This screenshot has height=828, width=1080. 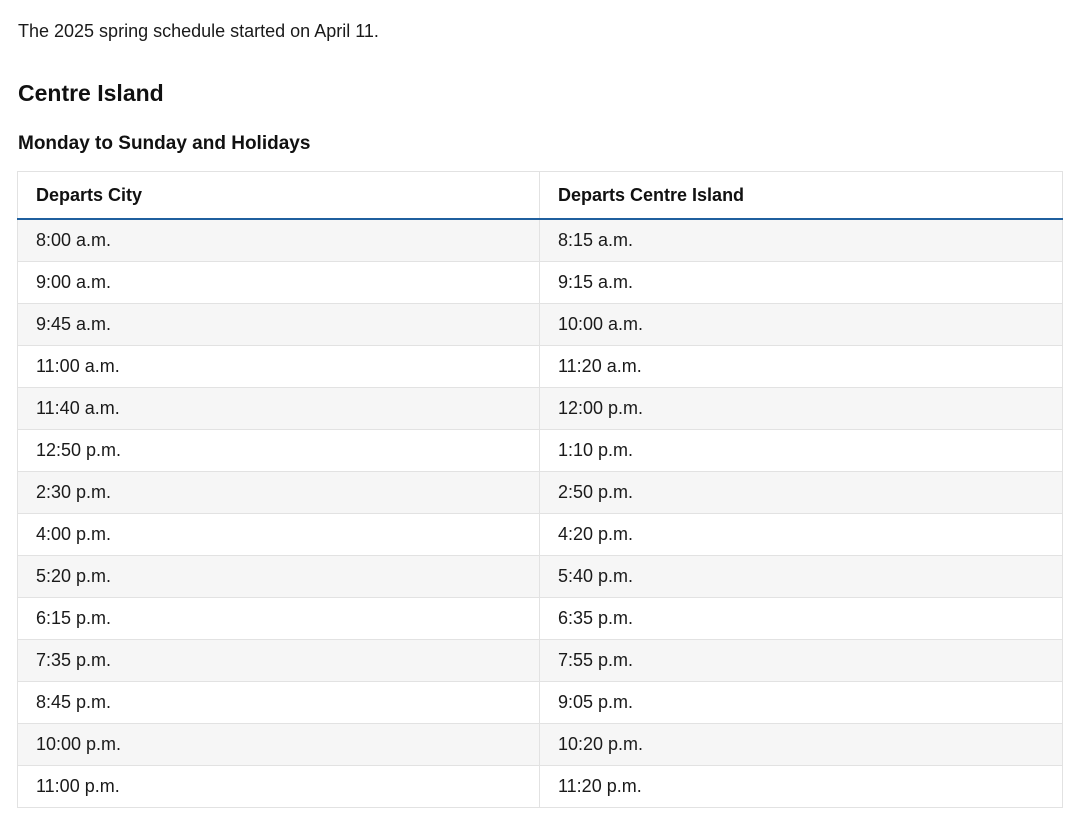 What do you see at coordinates (278, 492) in the screenshot?
I see `departs-city-cell: 2:30 p.m.` at bounding box center [278, 492].